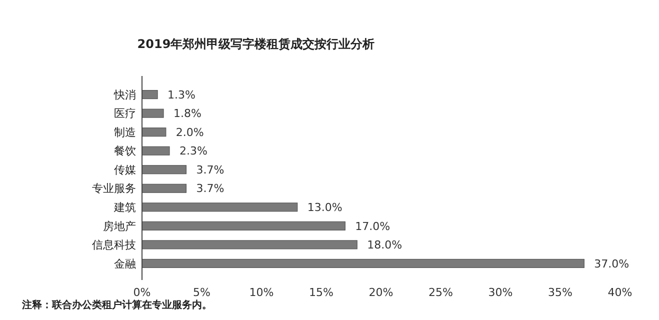 Image resolution: width=659 pixels, height=320 pixels. Describe the element at coordinates (440, 292) in the screenshot. I see `x-tick-label: 25%` at that location.